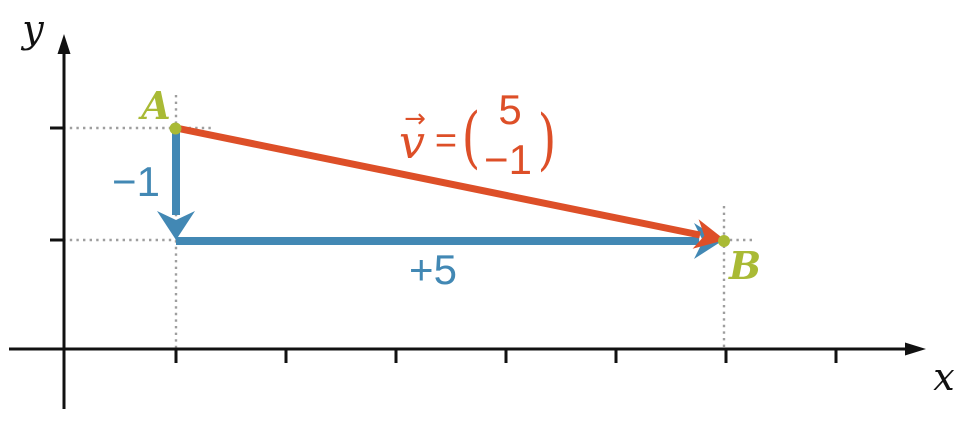 This screenshot has width=967, height=425. Describe the element at coordinates (412, 142) in the screenshot. I see `formula-vector-name: v` at that location.